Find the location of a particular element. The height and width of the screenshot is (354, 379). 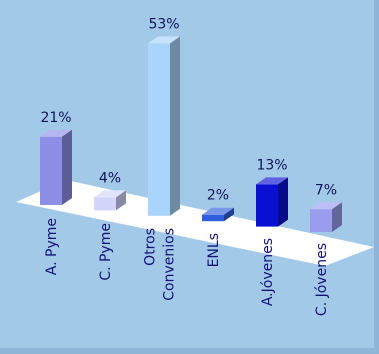

bar-value-label: 4% is located at coordinates (110, 178).